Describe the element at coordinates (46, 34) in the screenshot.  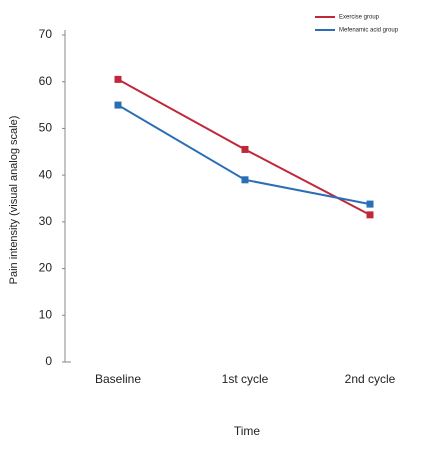
I see `y-tick-label: 70` at that location.